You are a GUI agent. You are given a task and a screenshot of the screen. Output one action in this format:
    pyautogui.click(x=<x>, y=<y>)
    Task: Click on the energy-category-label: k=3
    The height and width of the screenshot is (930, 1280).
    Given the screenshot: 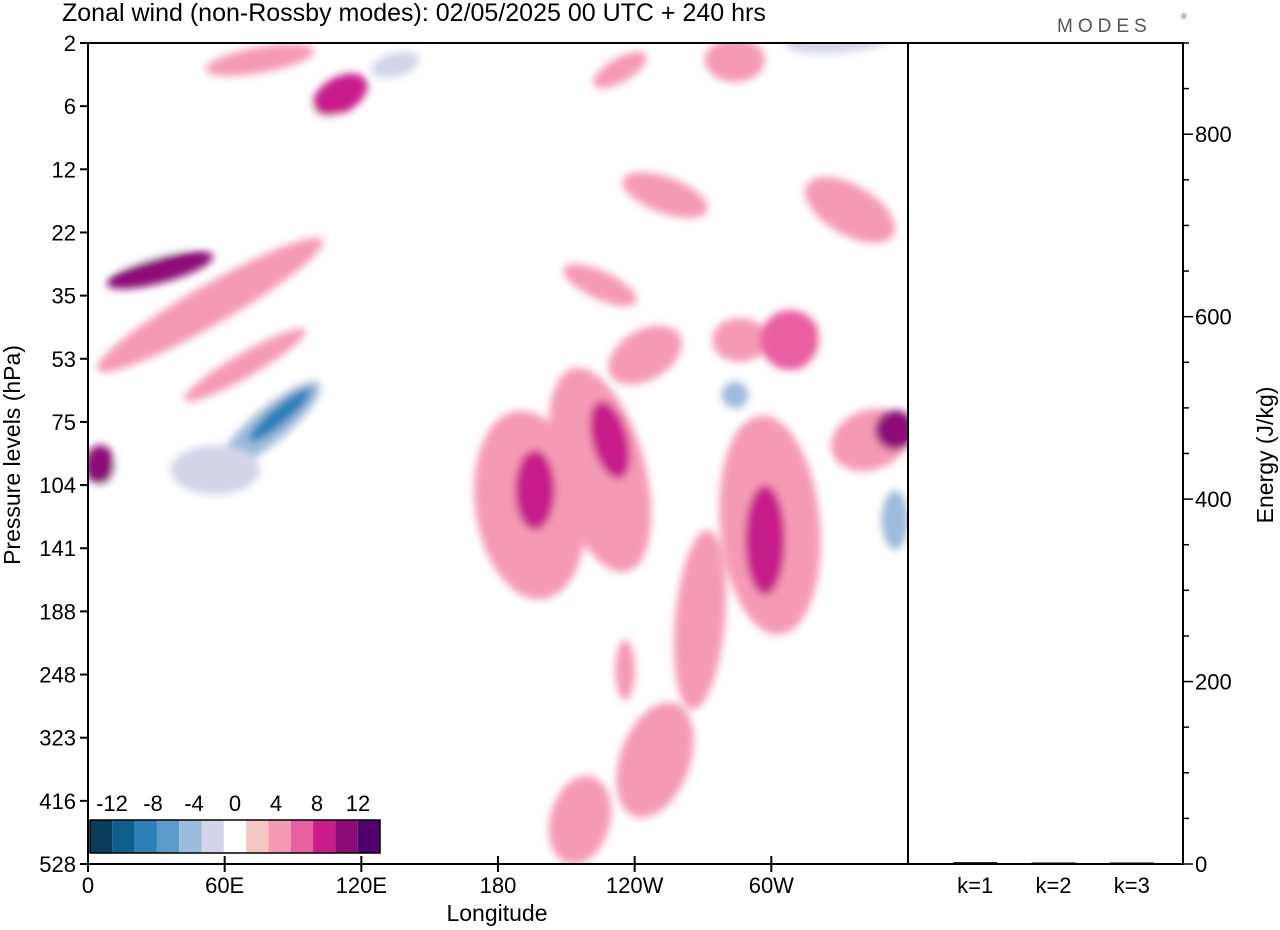 What is the action you would take?
    pyautogui.click(x=1132, y=885)
    